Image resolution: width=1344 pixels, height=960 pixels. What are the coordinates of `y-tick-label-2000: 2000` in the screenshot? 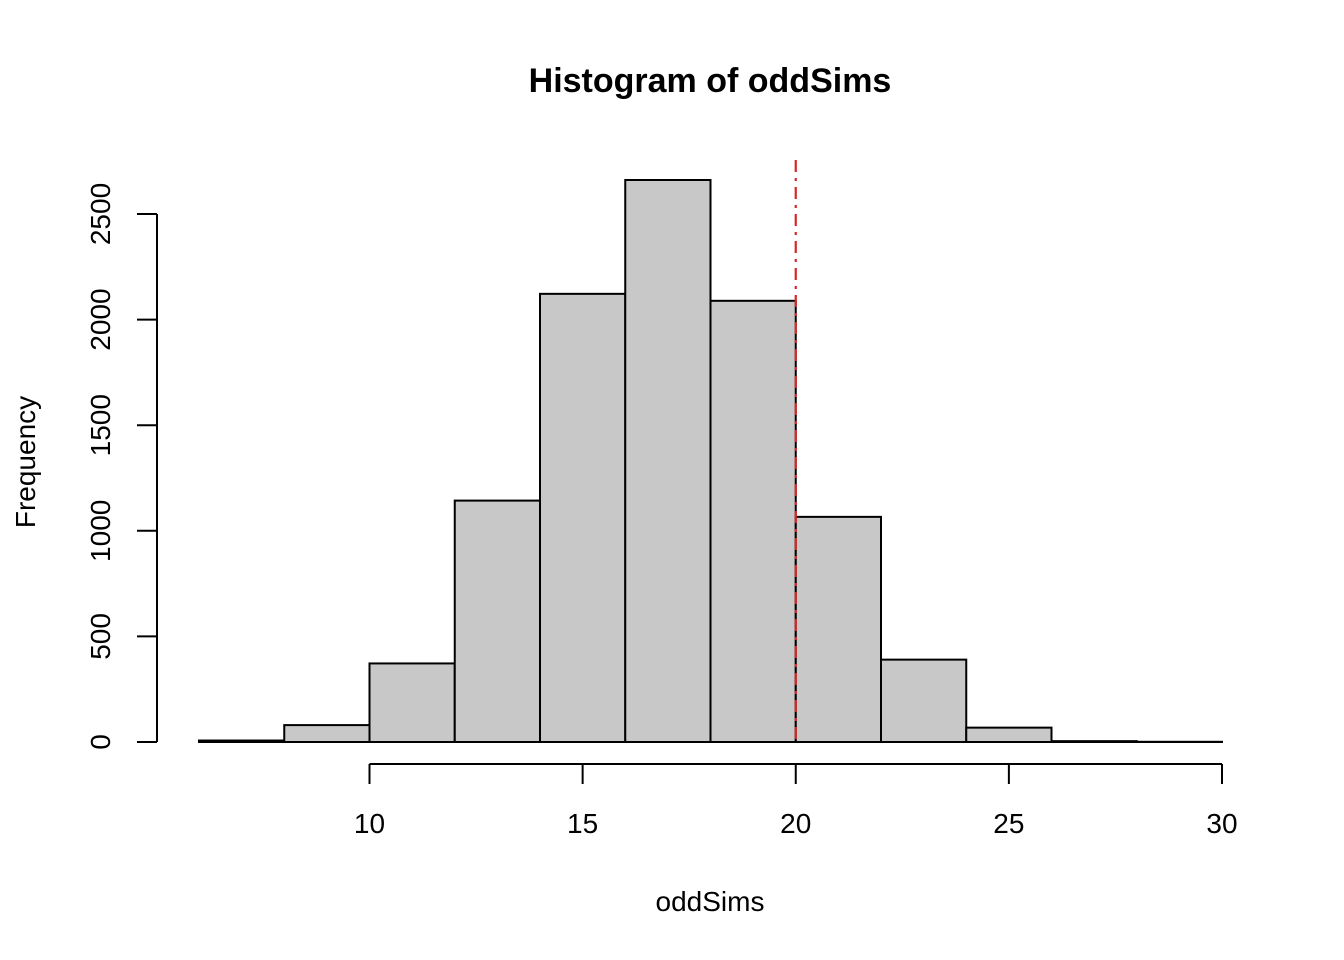 It's located at (100, 319).